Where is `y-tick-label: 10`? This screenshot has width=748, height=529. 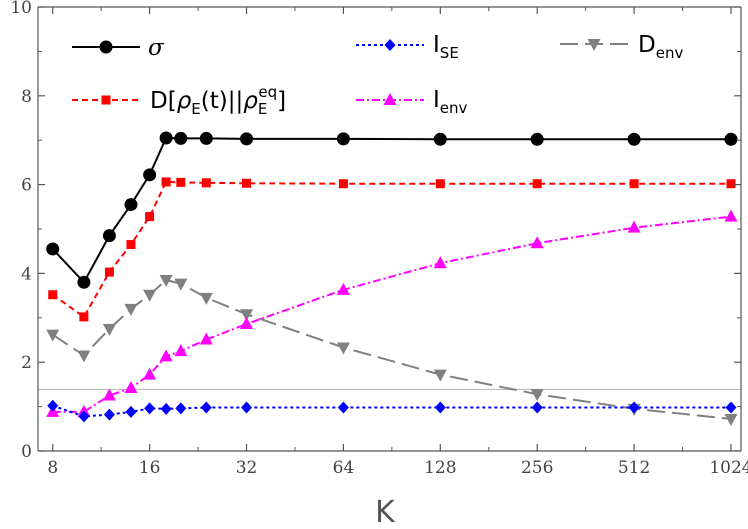 y-tick-label: 10 is located at coordinates (21, 9).